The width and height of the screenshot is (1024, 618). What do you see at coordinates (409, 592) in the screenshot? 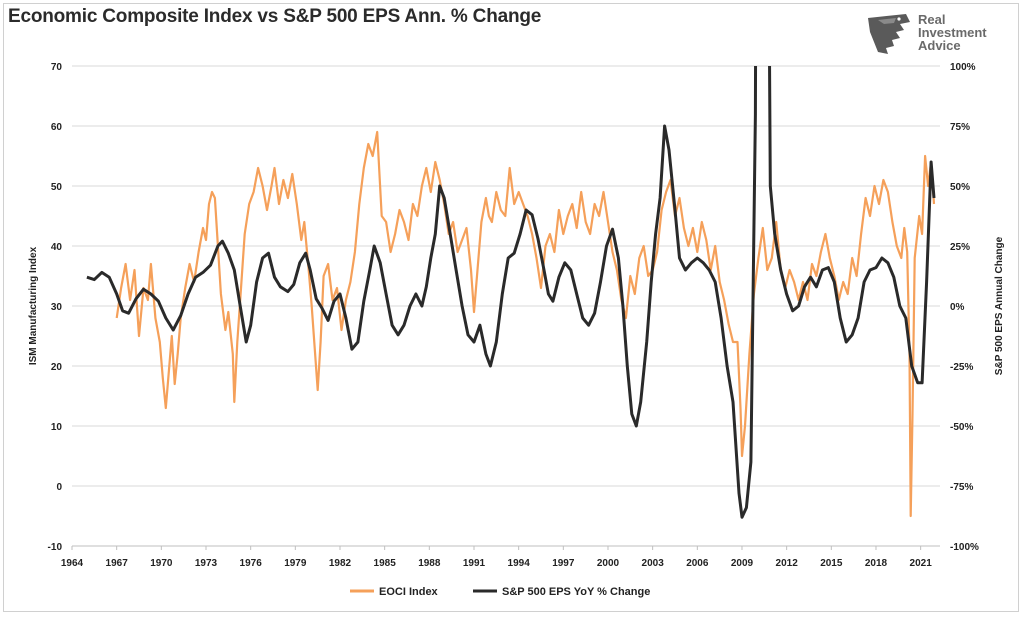
I see `legend-label-eoci: EOCI Index` at bounding box center [409, 592].